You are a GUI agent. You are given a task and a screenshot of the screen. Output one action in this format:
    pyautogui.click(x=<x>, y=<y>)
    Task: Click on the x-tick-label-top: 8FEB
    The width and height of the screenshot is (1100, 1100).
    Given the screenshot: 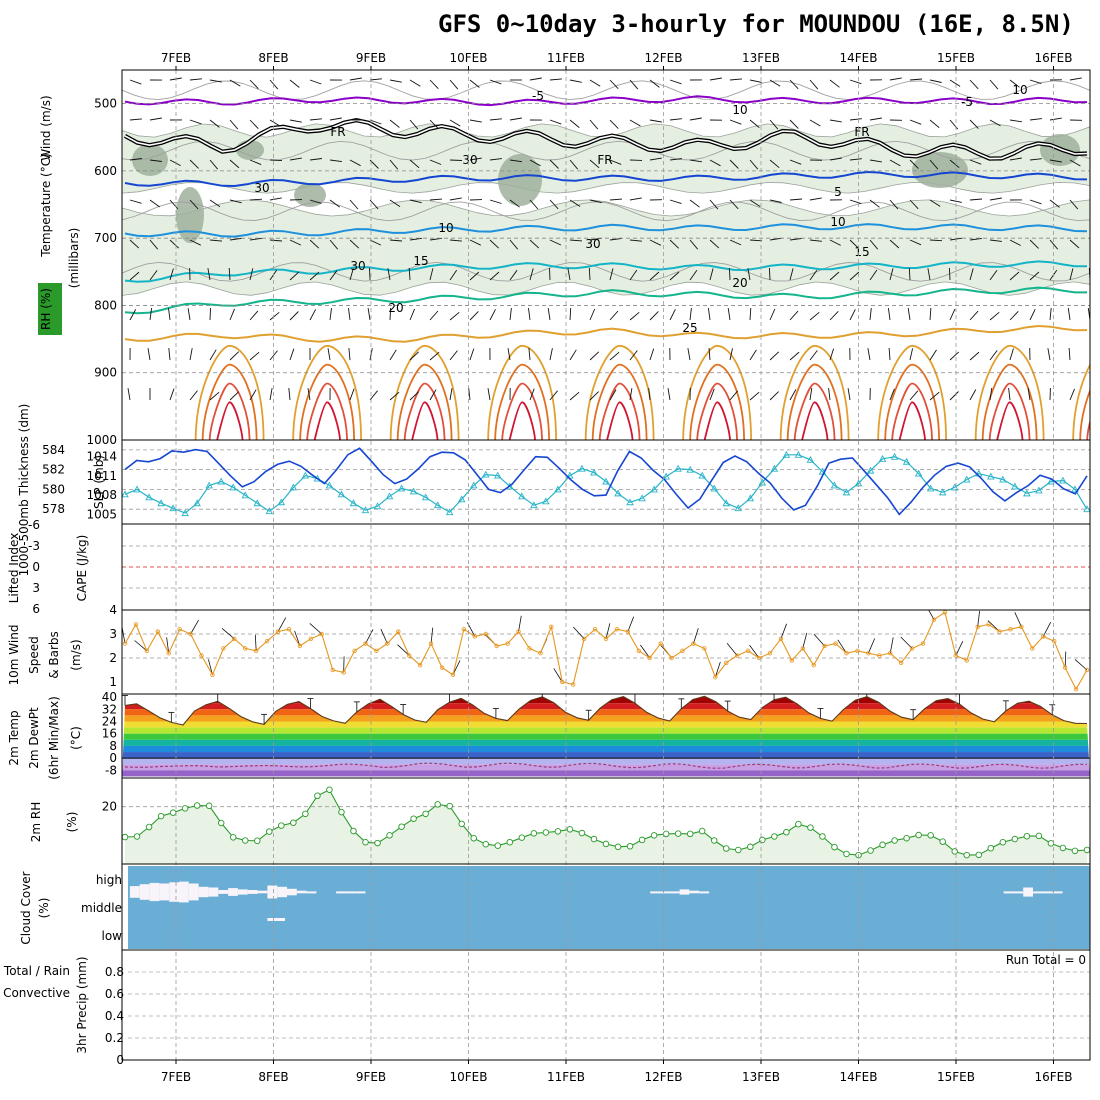 What is the action you would take?
    pyautogui.click(x=273, y=58)
    